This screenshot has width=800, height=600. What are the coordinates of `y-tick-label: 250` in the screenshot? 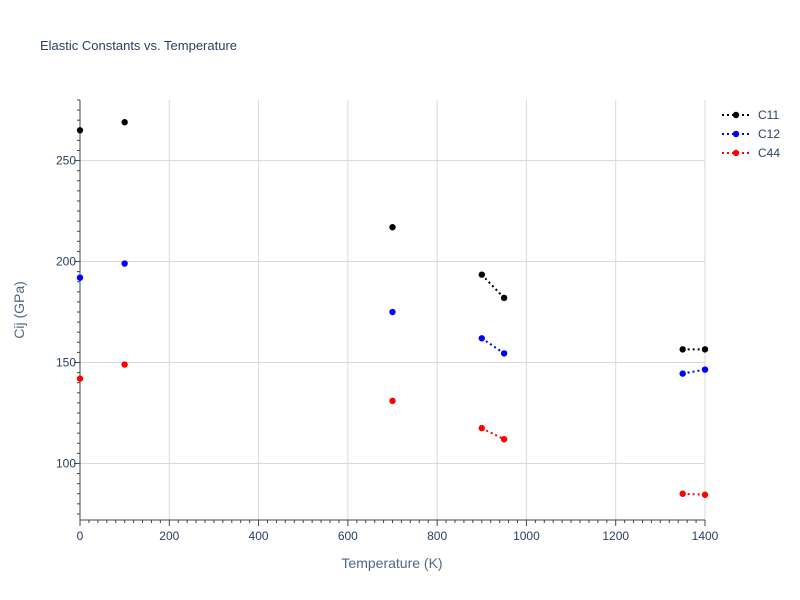 It's located at (66, 161).